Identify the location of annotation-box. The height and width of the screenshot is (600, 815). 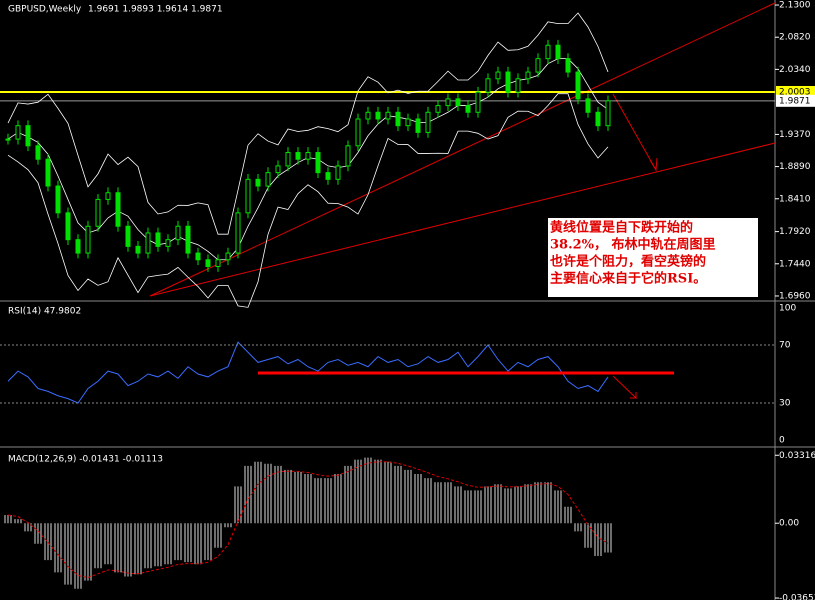
(653, 257).